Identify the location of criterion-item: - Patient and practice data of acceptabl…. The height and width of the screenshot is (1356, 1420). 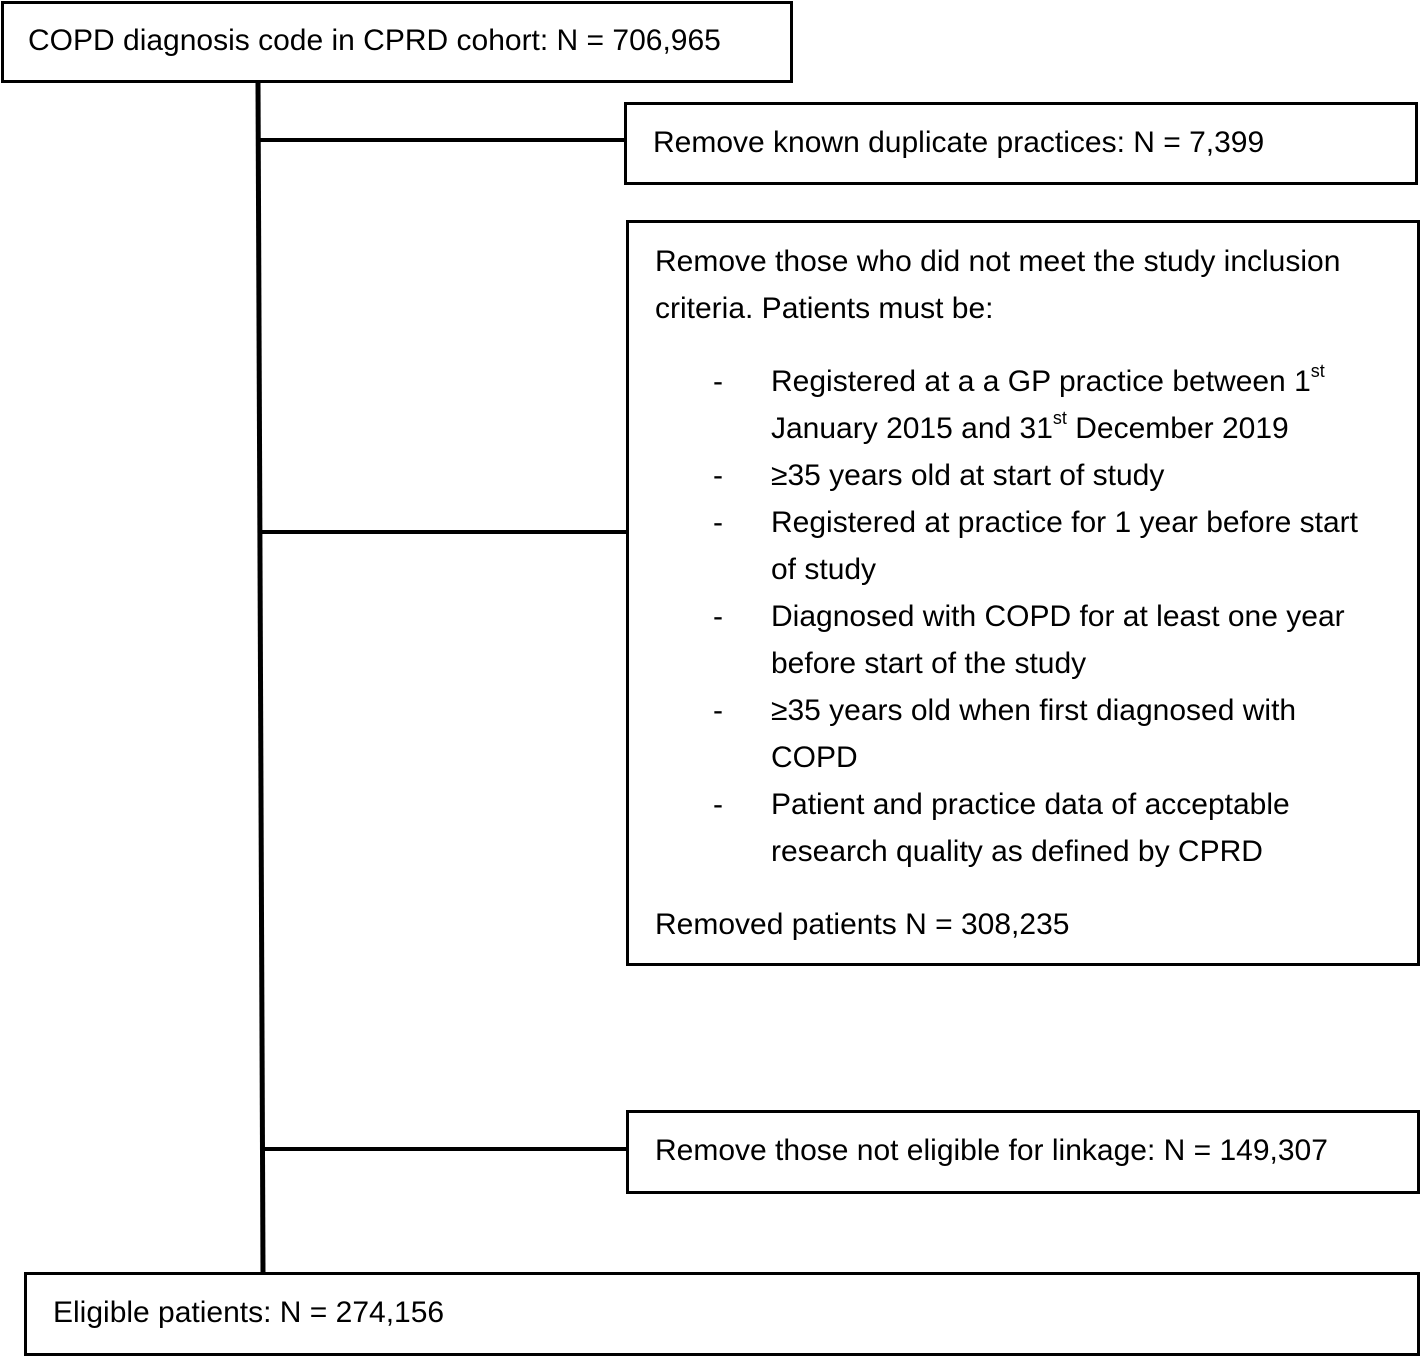
(1026, 828).